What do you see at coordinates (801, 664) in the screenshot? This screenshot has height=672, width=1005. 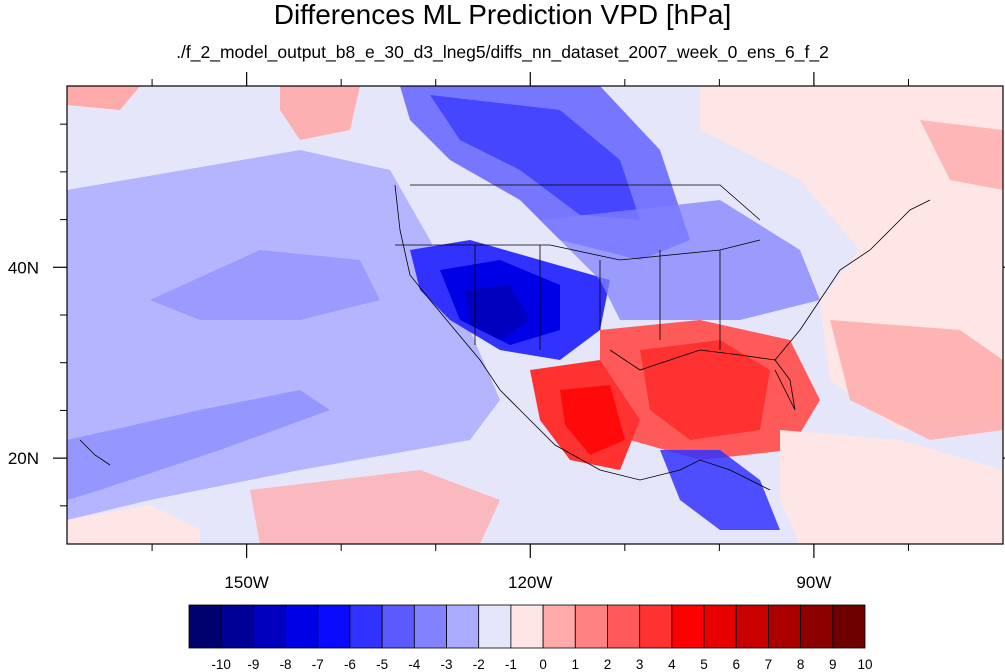 I see `colorbar-label: 8` at bounding box center [801, 664].